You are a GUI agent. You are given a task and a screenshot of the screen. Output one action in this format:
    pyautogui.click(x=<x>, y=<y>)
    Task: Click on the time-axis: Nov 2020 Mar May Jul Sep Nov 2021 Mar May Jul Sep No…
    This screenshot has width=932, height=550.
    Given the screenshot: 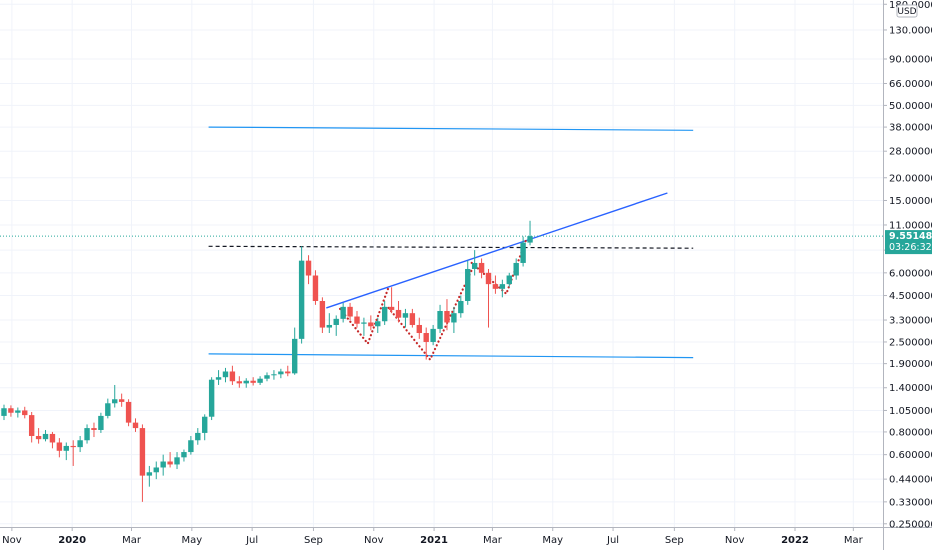 What is the action you would take?
    pyautogui.click(x=433, y=536)
    